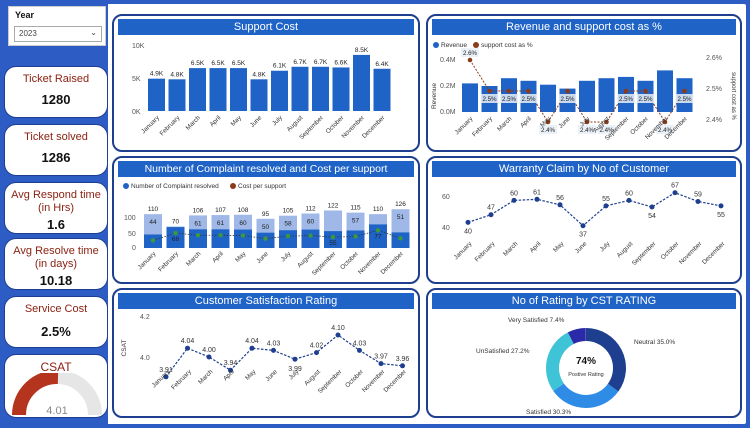  What do you see at coordinates (338, 328) in the screenshot?
I see `data-label: 4.10` at bounding box center [338, 328].